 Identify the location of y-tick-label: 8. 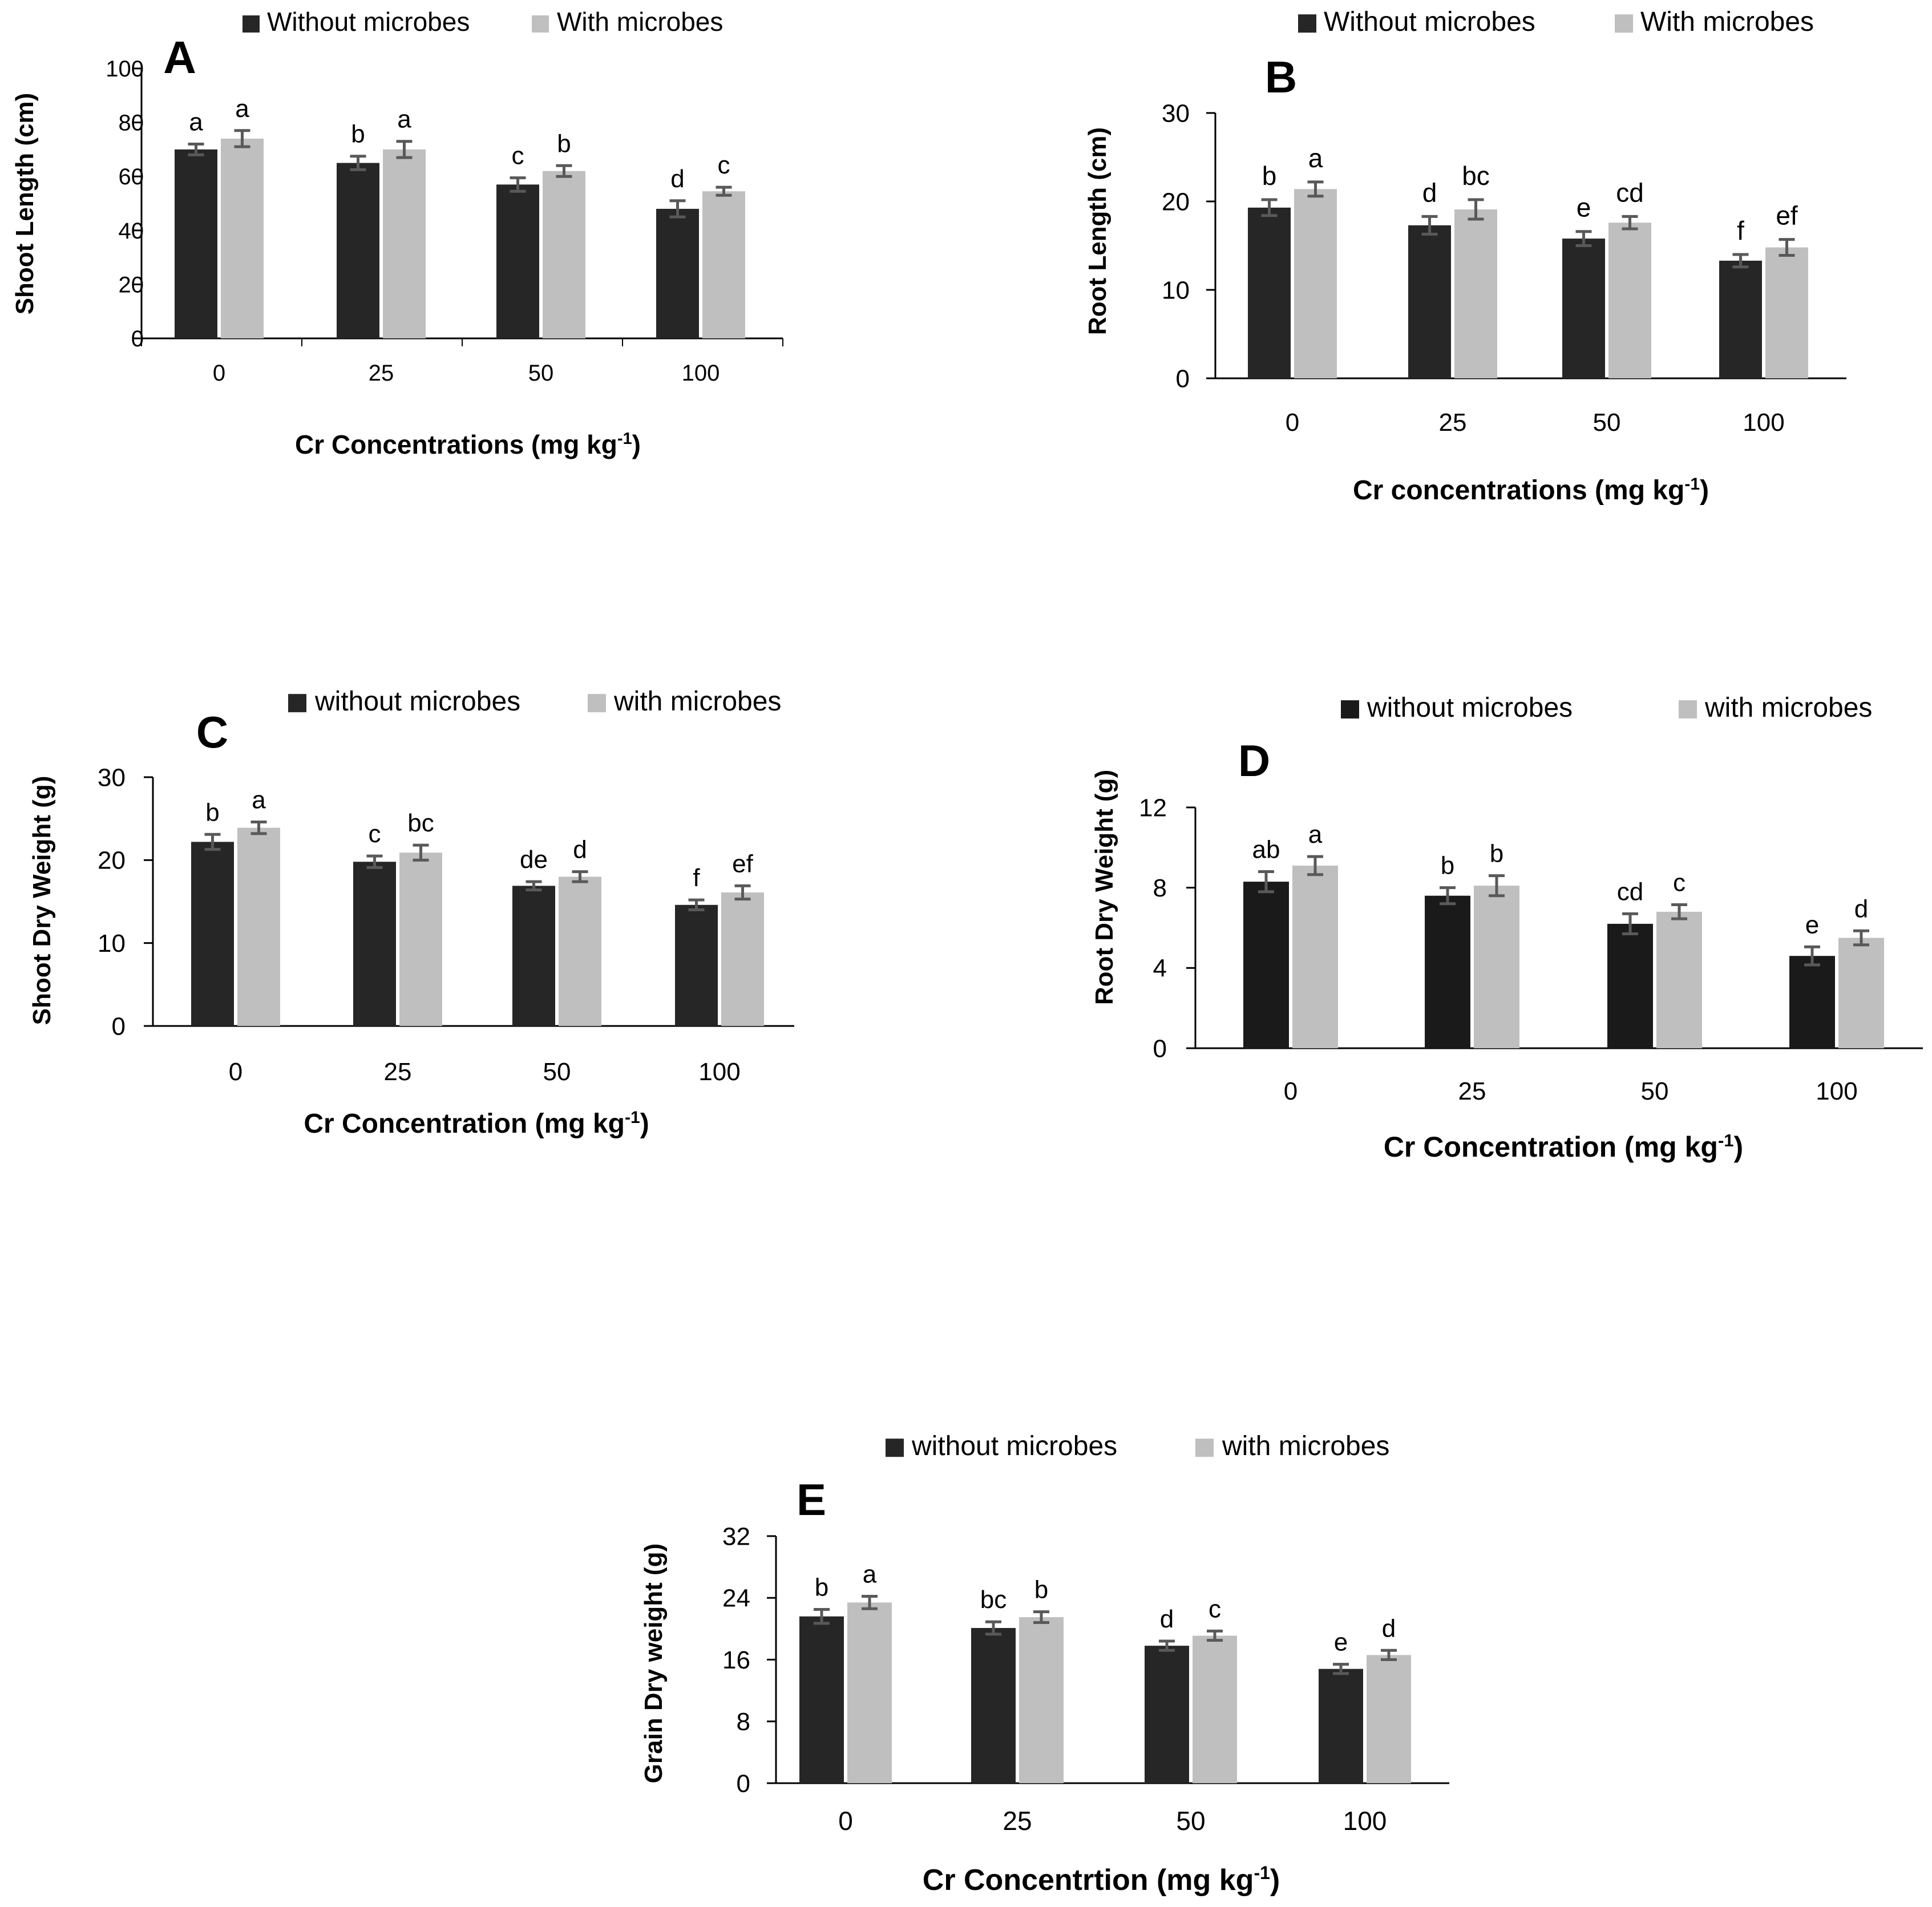
(743, 1722).